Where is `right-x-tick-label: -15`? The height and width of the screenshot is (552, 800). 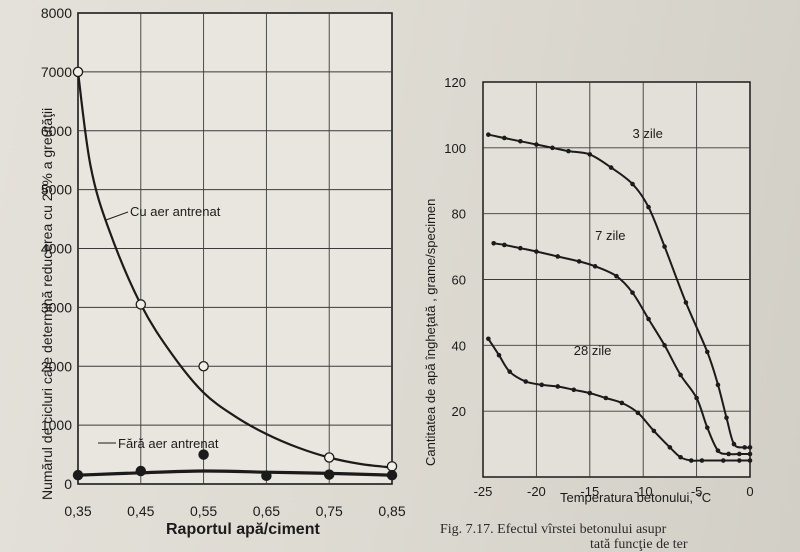
right-x-tick-label: -15 is located at coordinates (589, 491).